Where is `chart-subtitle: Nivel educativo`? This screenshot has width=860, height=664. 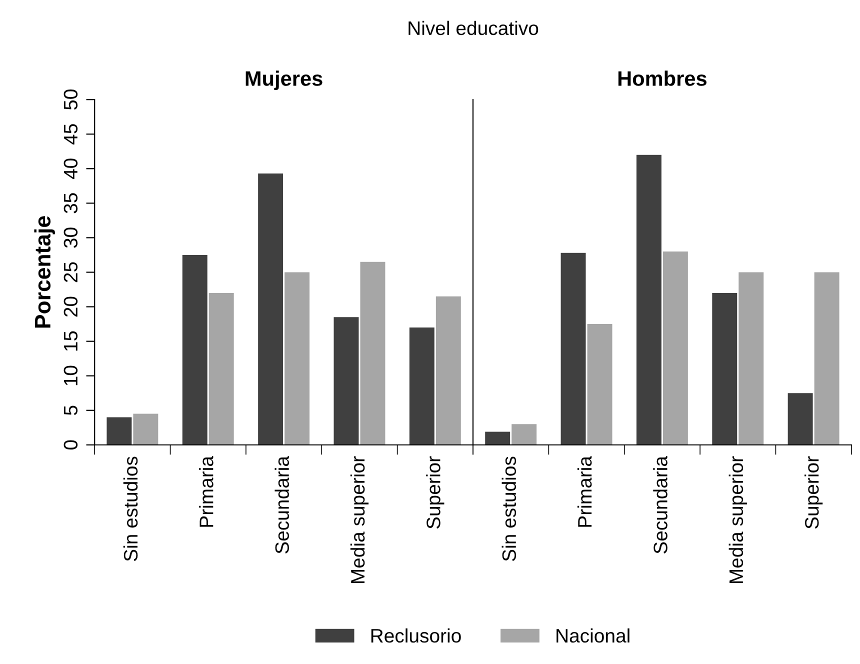 chart-subtitle: Nivel educativo is located at coordinates (473, 28).